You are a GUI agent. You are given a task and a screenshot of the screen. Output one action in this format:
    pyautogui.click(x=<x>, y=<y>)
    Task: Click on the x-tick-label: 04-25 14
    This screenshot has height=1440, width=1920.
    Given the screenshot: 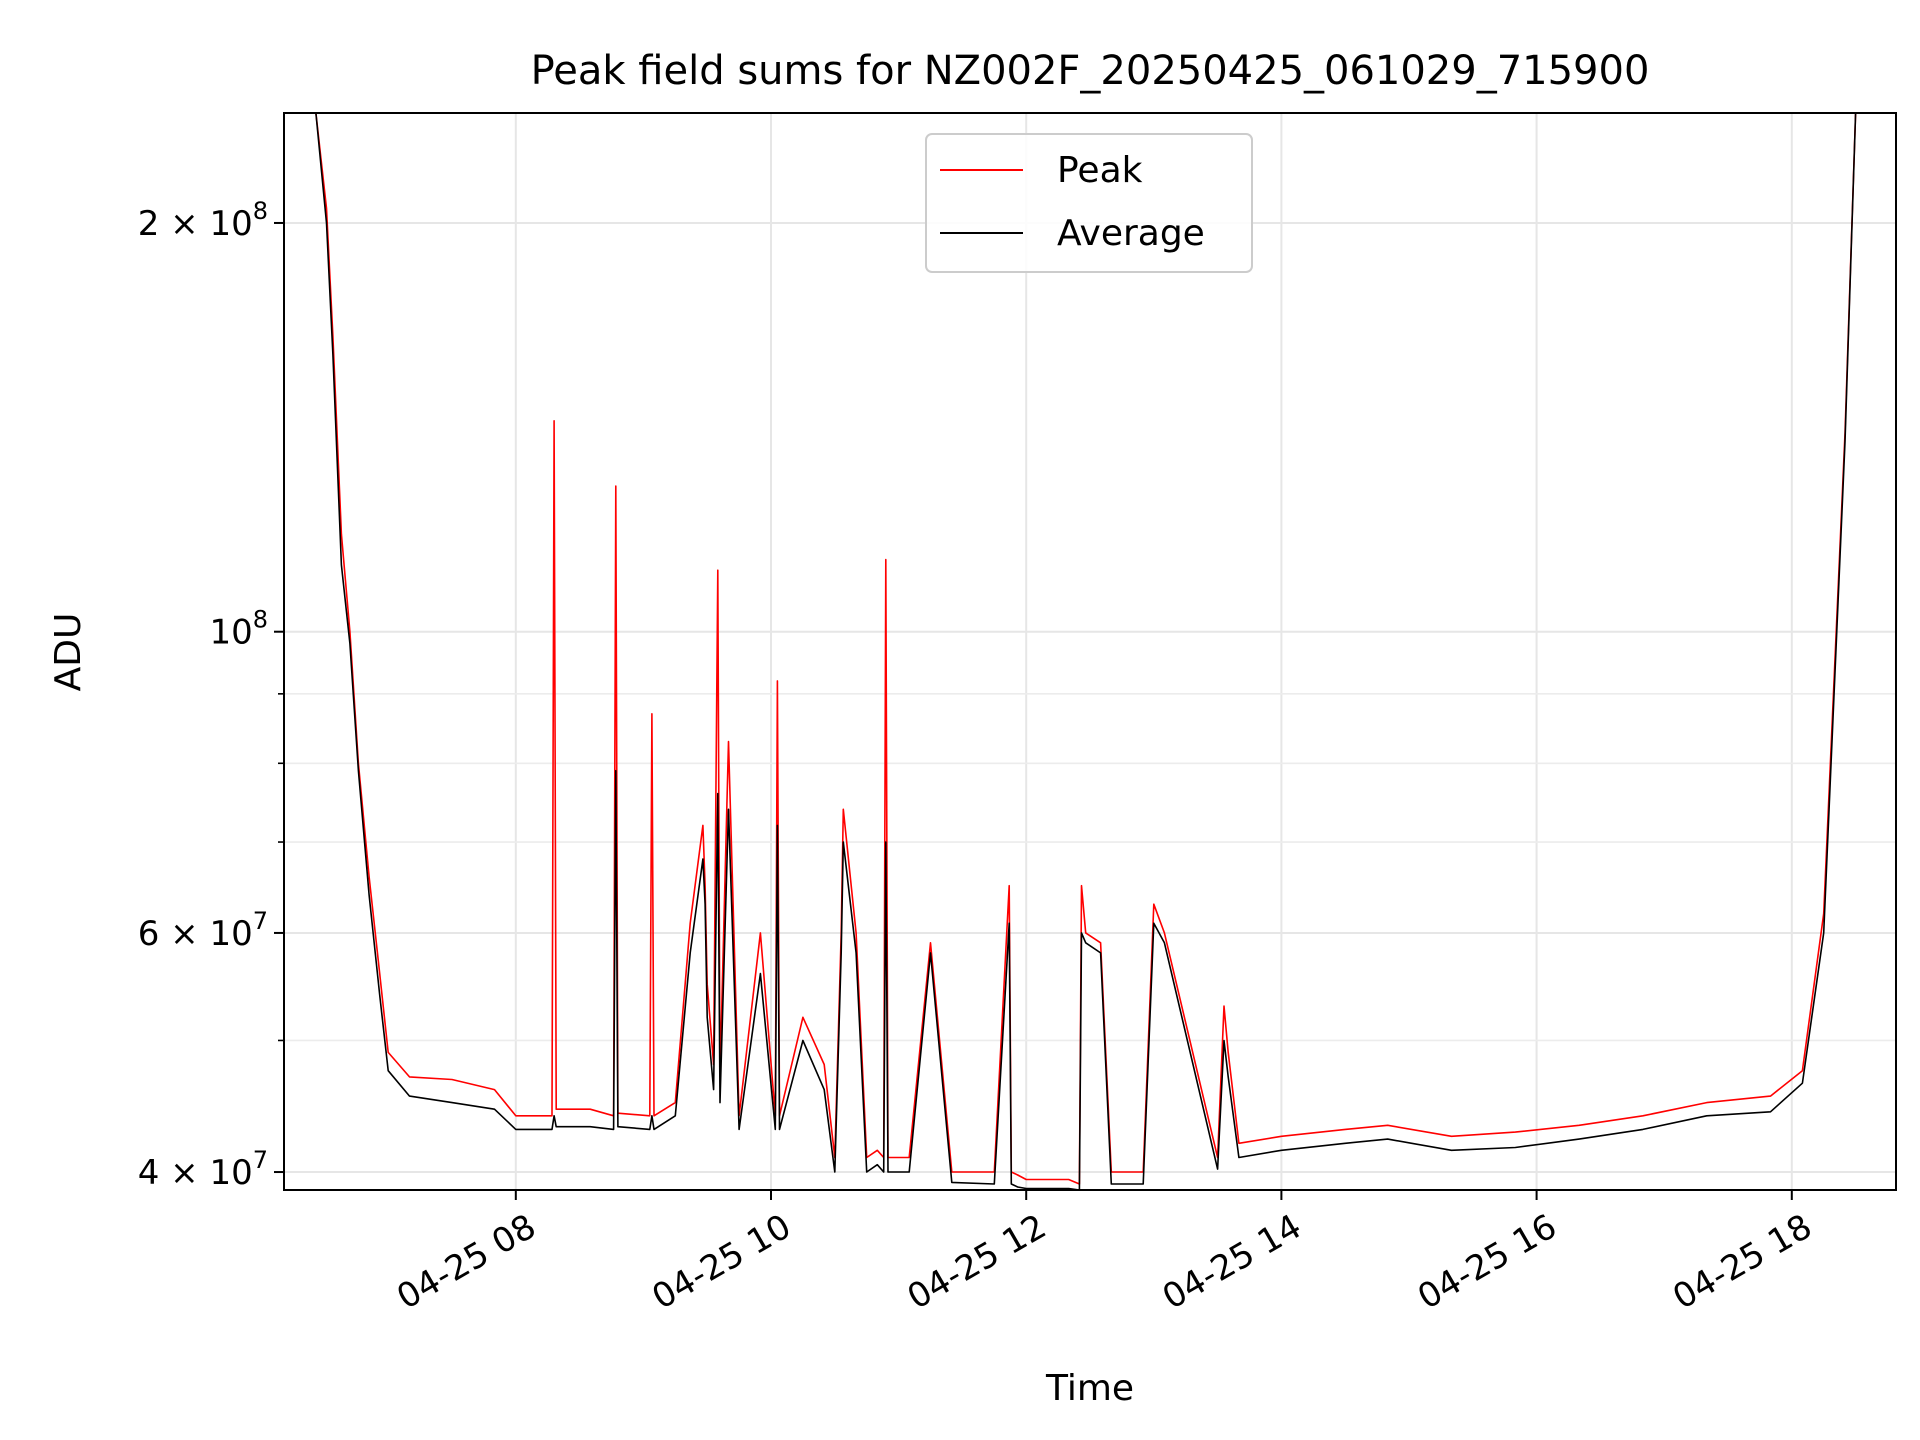 What is the action you would take?
    pyautogui.click(x=1232, y=1262)
    